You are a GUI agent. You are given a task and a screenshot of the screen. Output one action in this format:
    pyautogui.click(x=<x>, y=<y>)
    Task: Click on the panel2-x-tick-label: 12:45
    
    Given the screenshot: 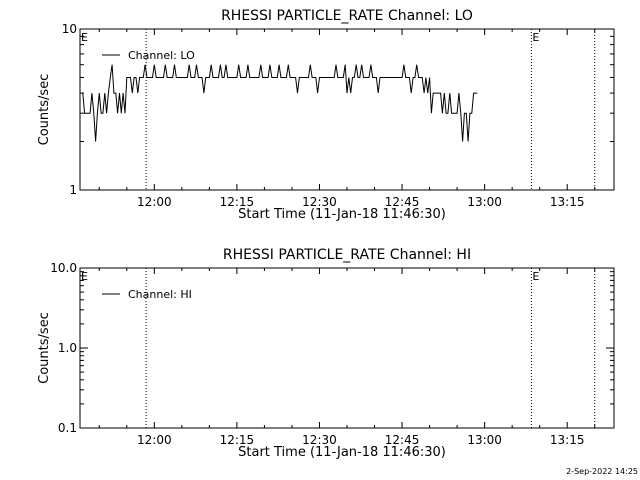 What is the action you would take?
    pyautogui.click(x=402, y=440)
    